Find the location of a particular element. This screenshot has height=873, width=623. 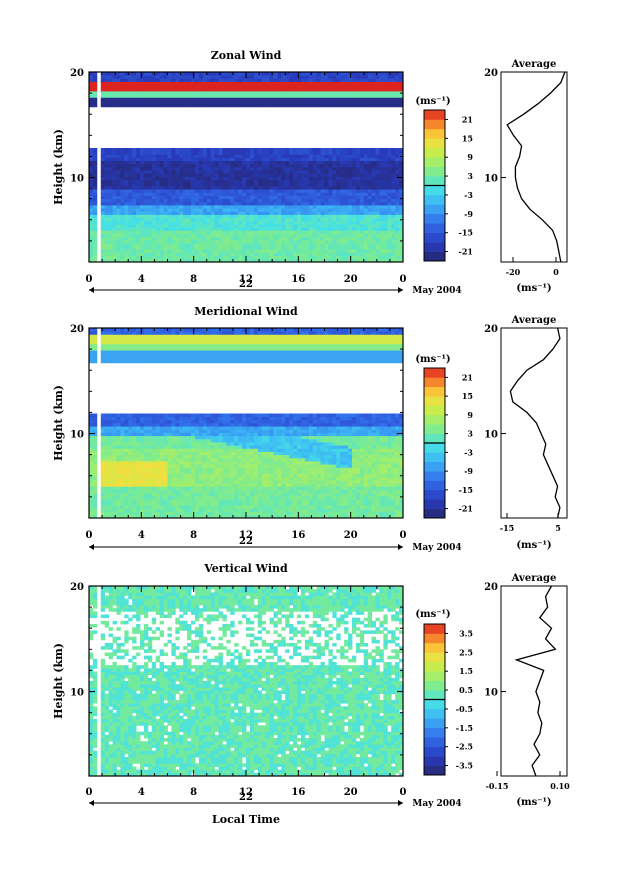

colorbar-tick-label: -15 is located at coordinates (466, 233).